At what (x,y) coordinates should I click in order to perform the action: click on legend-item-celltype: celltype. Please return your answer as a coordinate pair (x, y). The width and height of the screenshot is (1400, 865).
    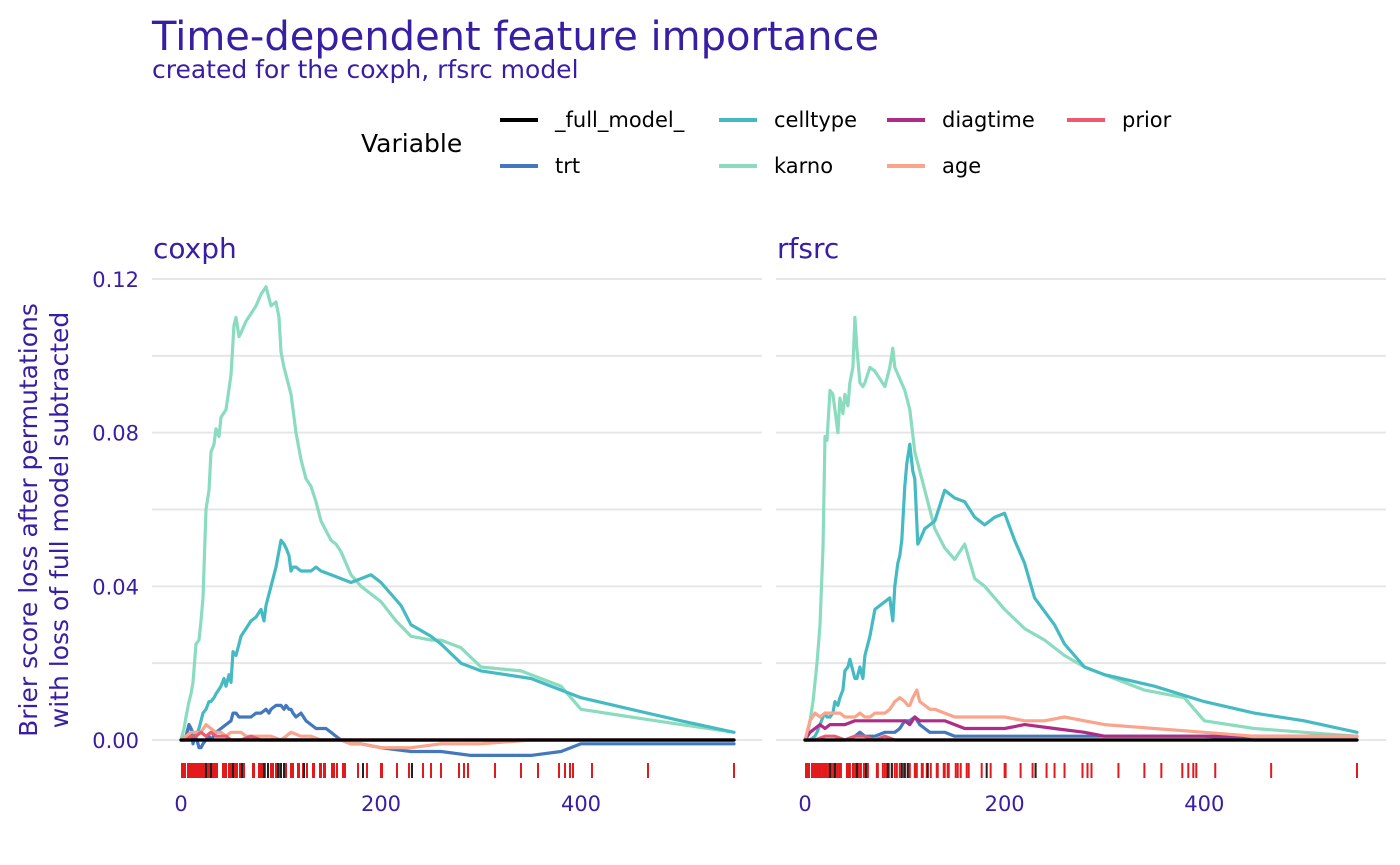
    Looking at the image, I should click on (788, 120).